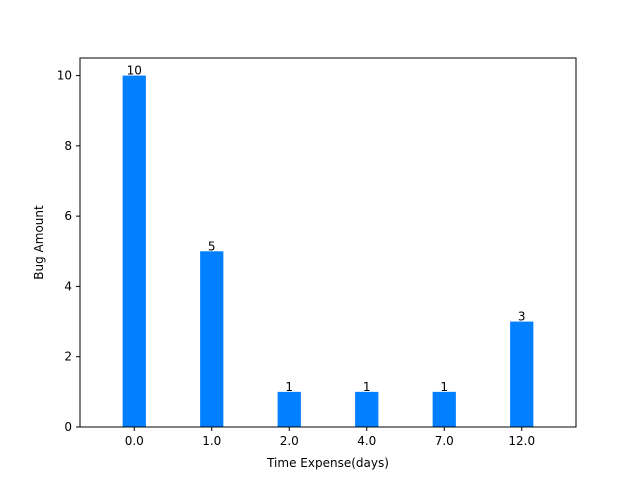 This screenshot has height=484, width=640. Describe the element at coordinates (64, 76) in the screenshot. I see `y-tick-label: 10` at that location.